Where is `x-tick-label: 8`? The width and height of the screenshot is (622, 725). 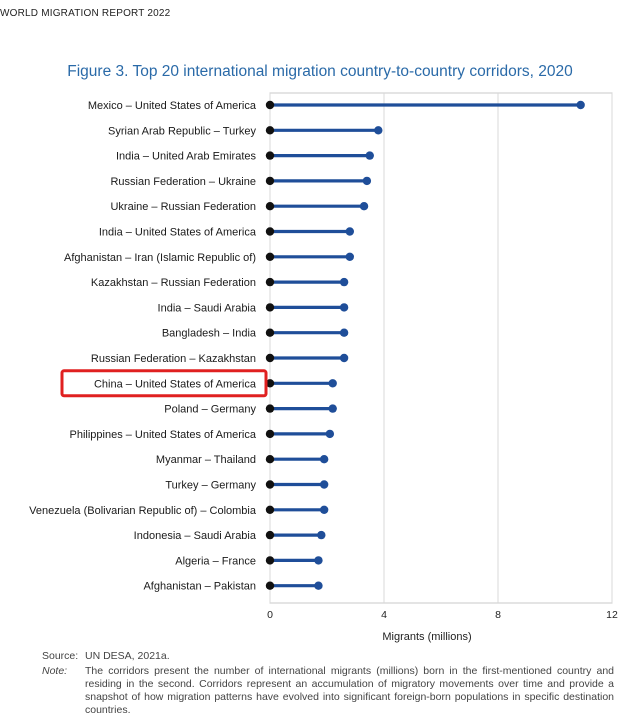 x-tick-label: 8 is located at coordinates (498, 615).